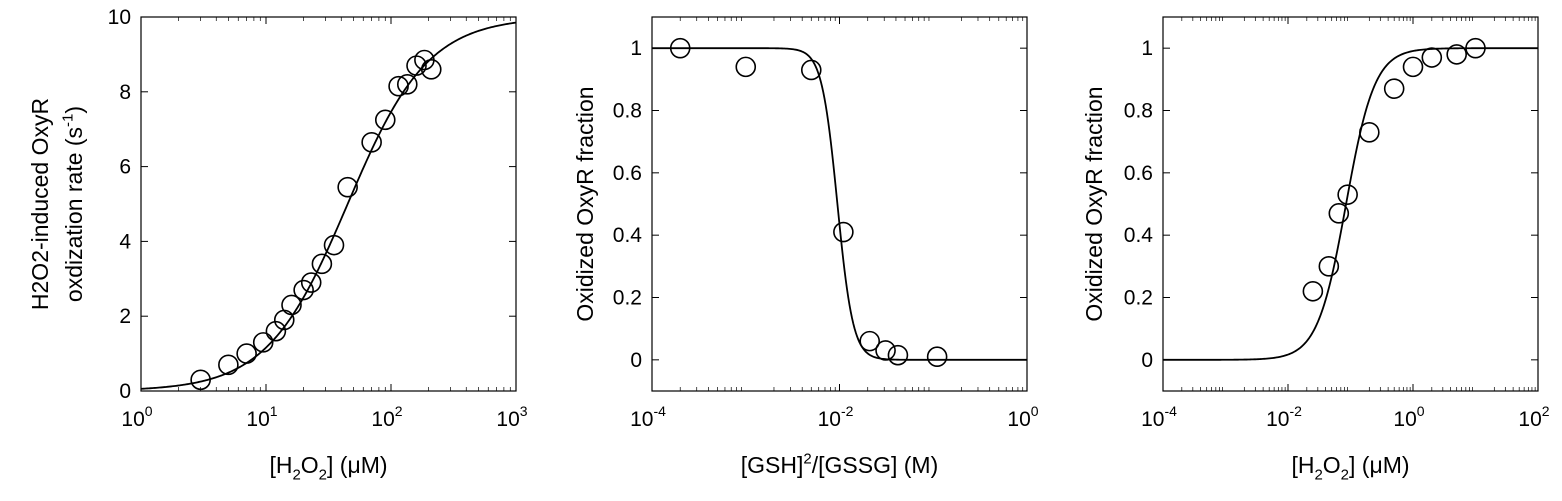 The height and width of the screenshot is (501, 1562). I want to click on x-tick-label: 10¹, so click(261, 417).